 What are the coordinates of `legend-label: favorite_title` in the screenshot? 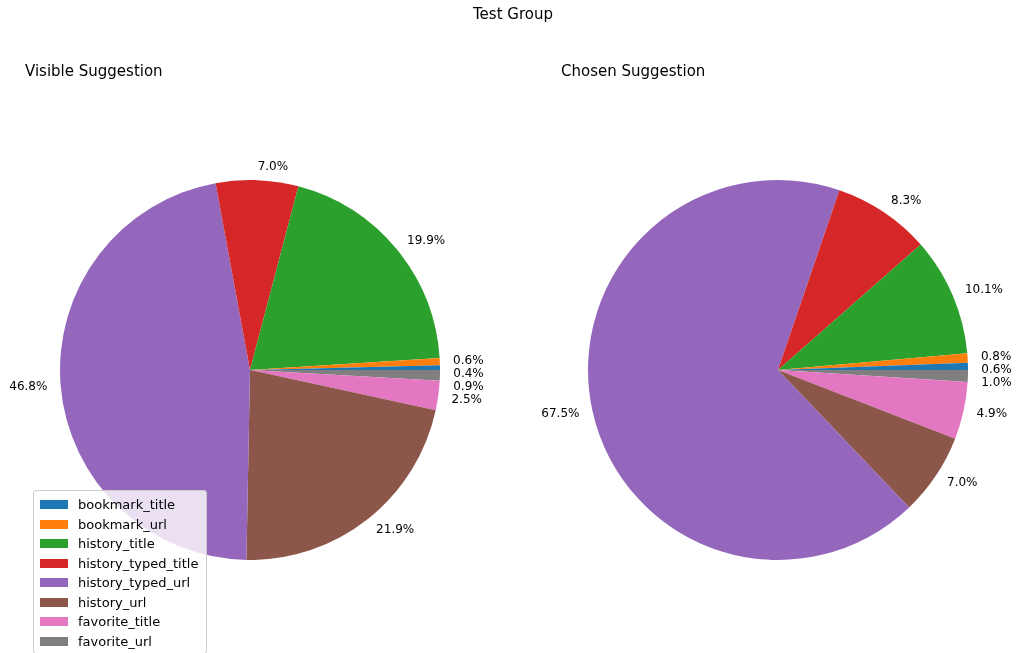 It's located at (119, 622).